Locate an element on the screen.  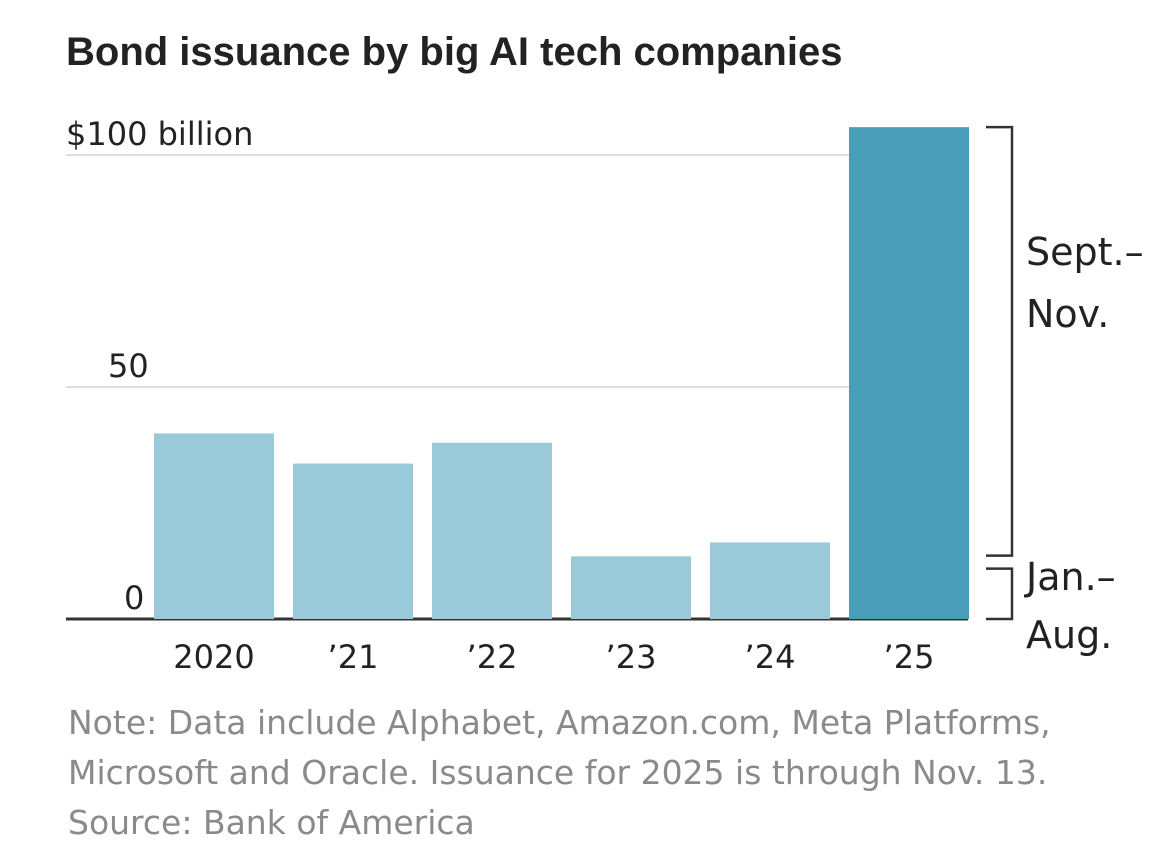
annotation-upper: Sept.– is located at coordinates (1085, 252).